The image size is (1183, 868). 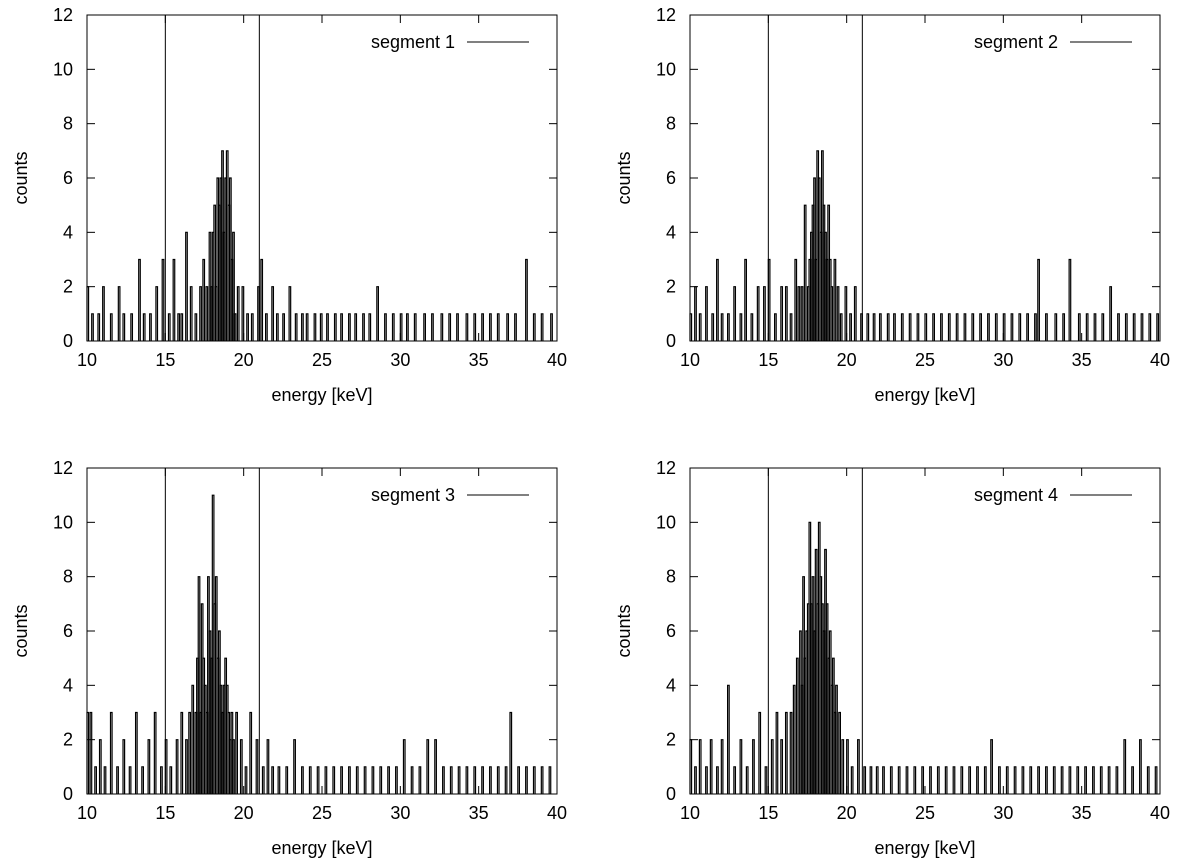 What do you see at coordinates (165, 813) in the screenshot?
I see `x-tick-label: 15` at bounding box center [165, 813].